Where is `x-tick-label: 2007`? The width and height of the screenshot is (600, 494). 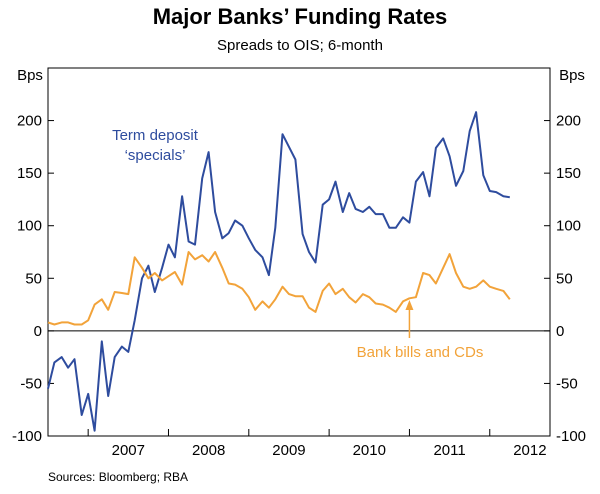 x-tick-label: 2007 is located at coordinates (128, 450).